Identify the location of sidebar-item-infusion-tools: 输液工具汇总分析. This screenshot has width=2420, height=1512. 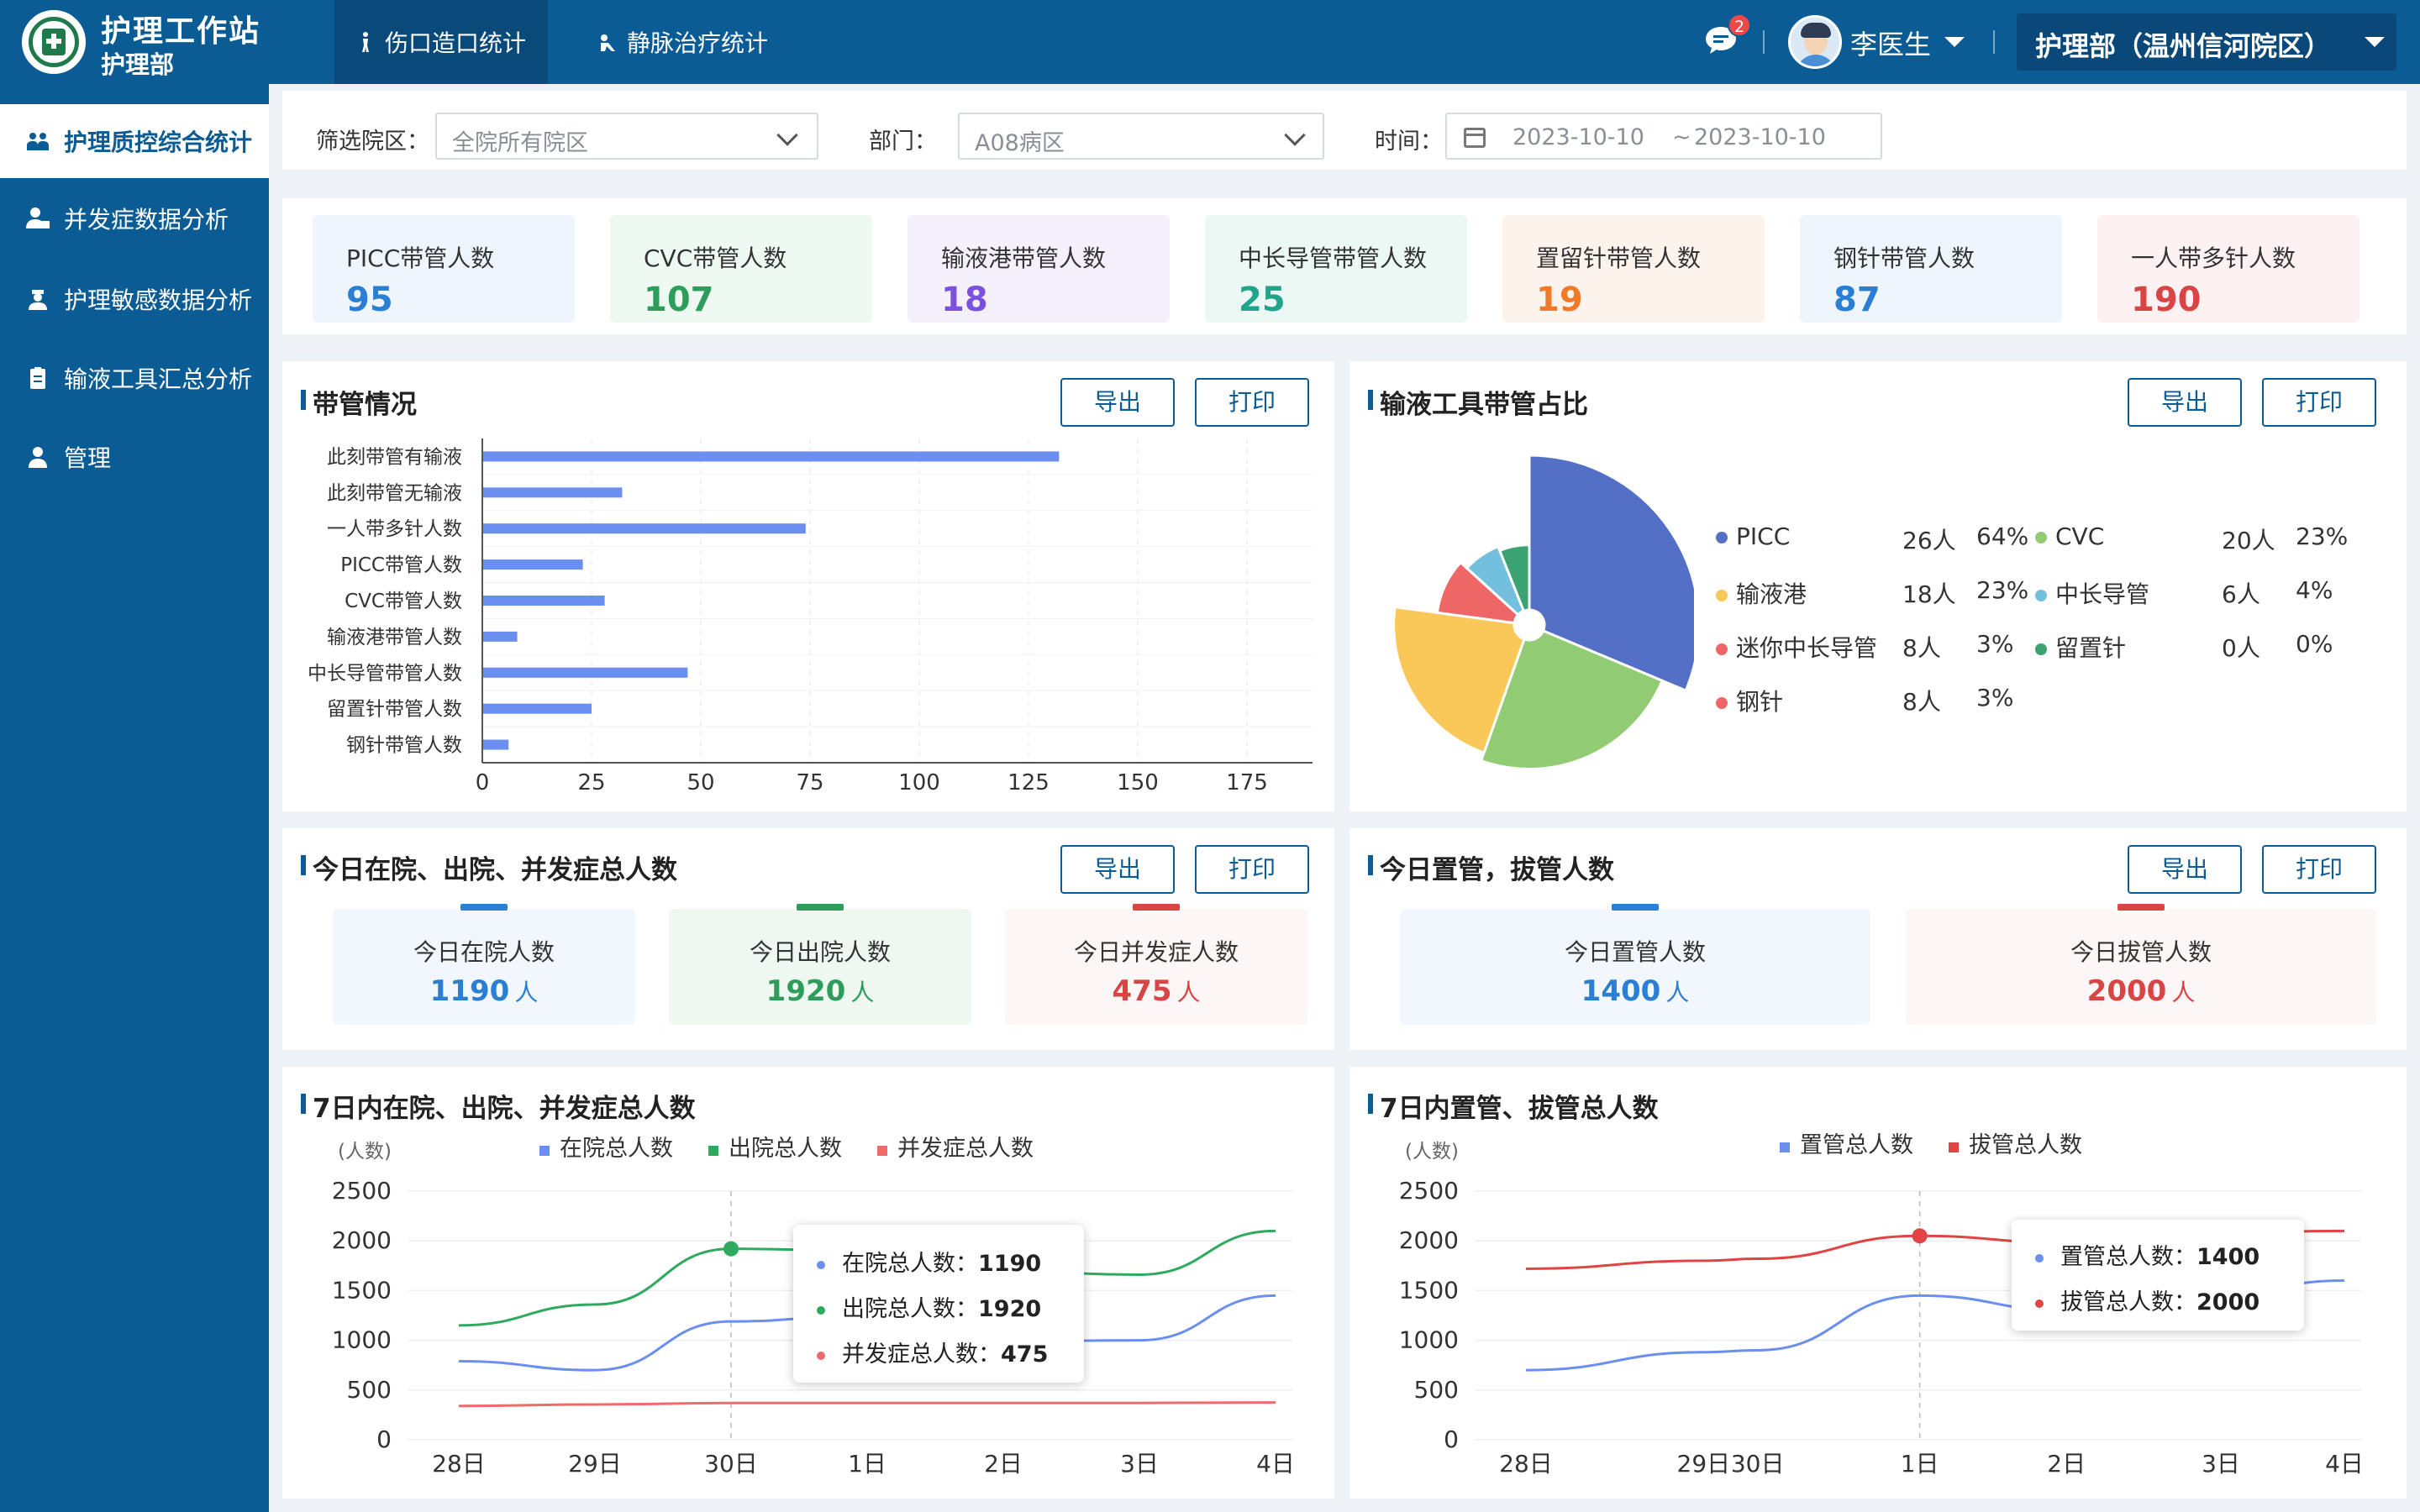
(134, 378).